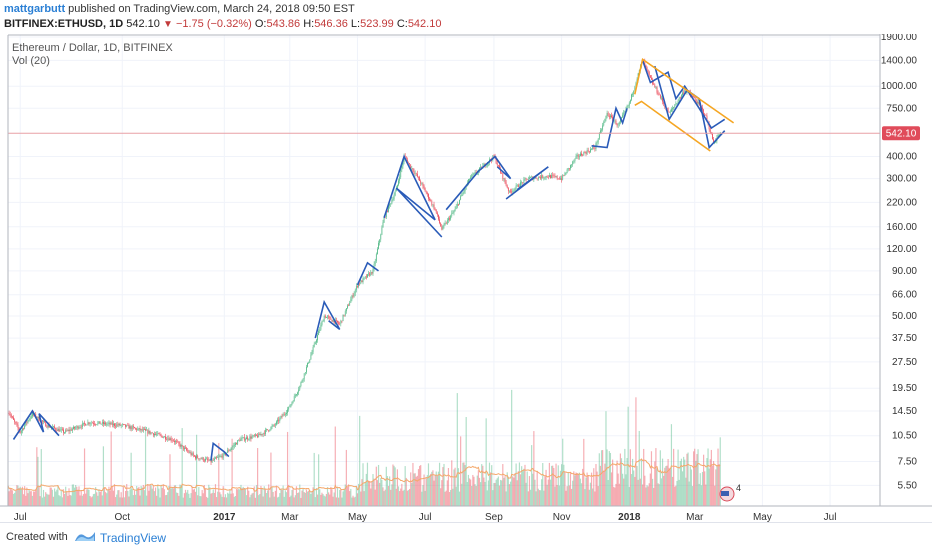  Describe the element at coordinates (901, 134) in the screenshot. I see `price-badge-label: 542.10` at that location.